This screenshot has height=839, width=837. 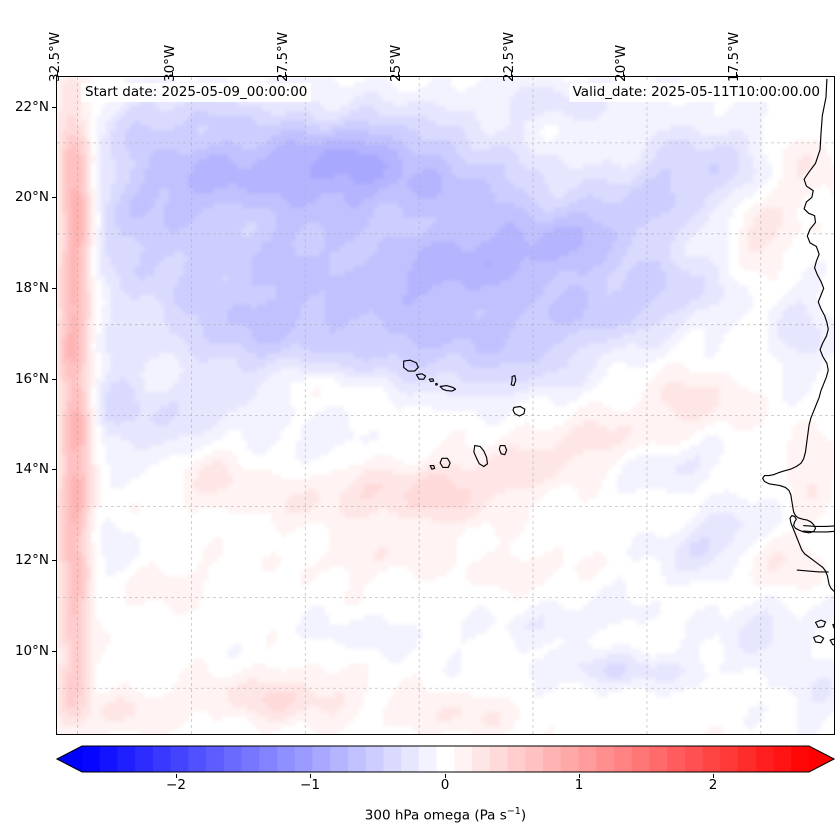 I want to click on x-tick-label: 32.5°W, so click(x=55, y=57).